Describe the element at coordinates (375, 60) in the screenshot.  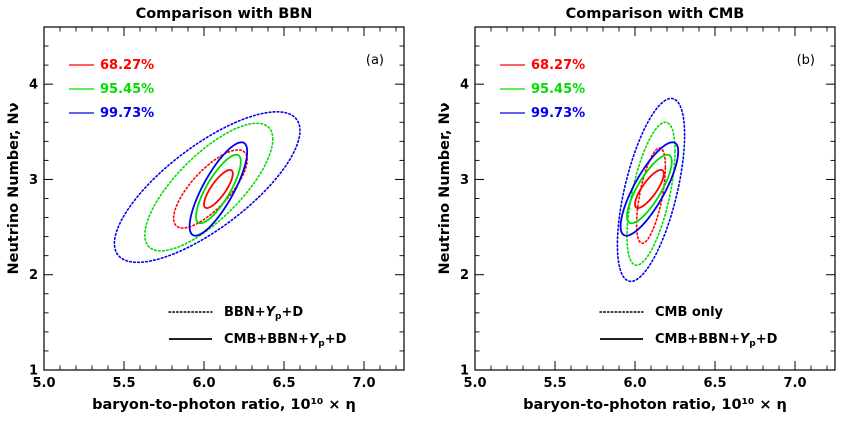
I see `panel-label: (a)` at that location.